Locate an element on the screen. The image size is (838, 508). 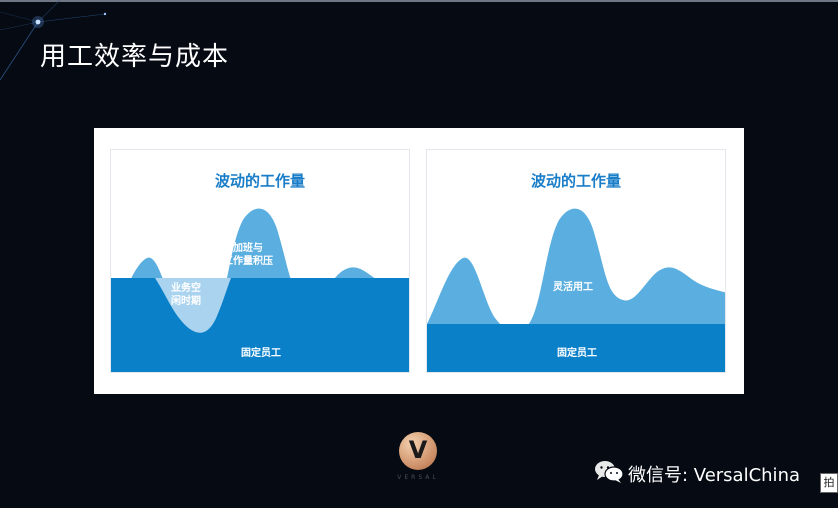
wechat-id-text: 微信号: VersalChina is located at coordinates (714, 475).